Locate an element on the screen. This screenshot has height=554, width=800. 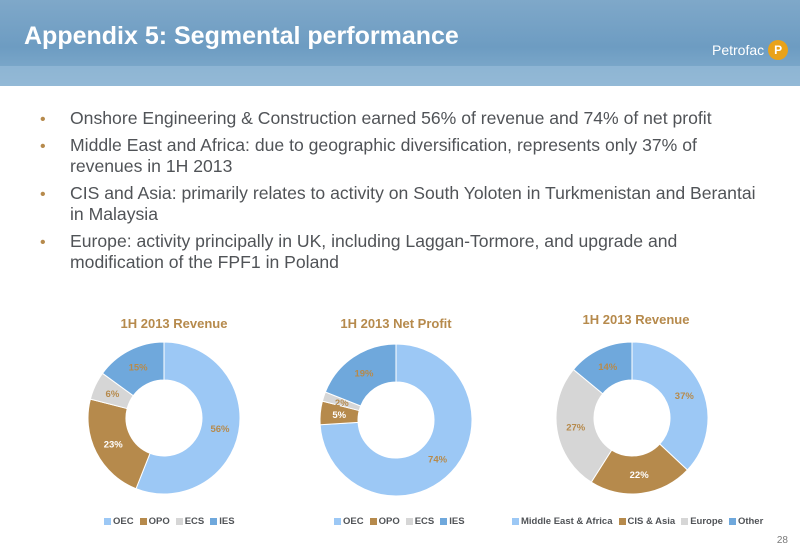
legend-label: Other is located at coordinates (750, 521).